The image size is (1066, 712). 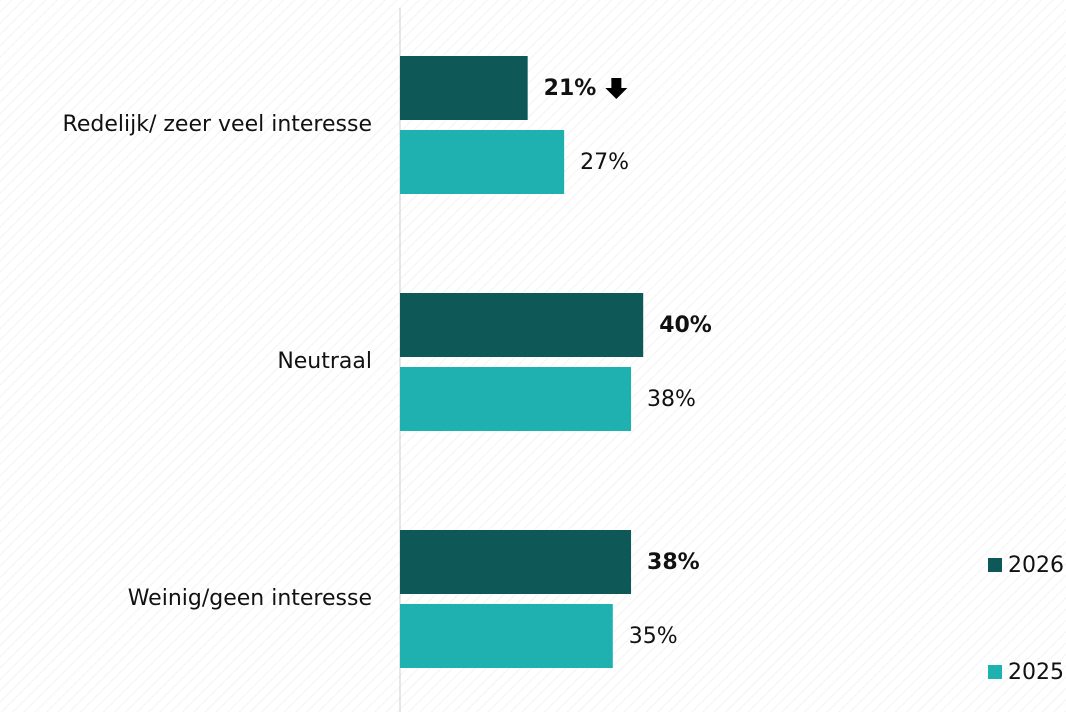 I want to click on category-label: Neutraal, so click(x=324, y=361).